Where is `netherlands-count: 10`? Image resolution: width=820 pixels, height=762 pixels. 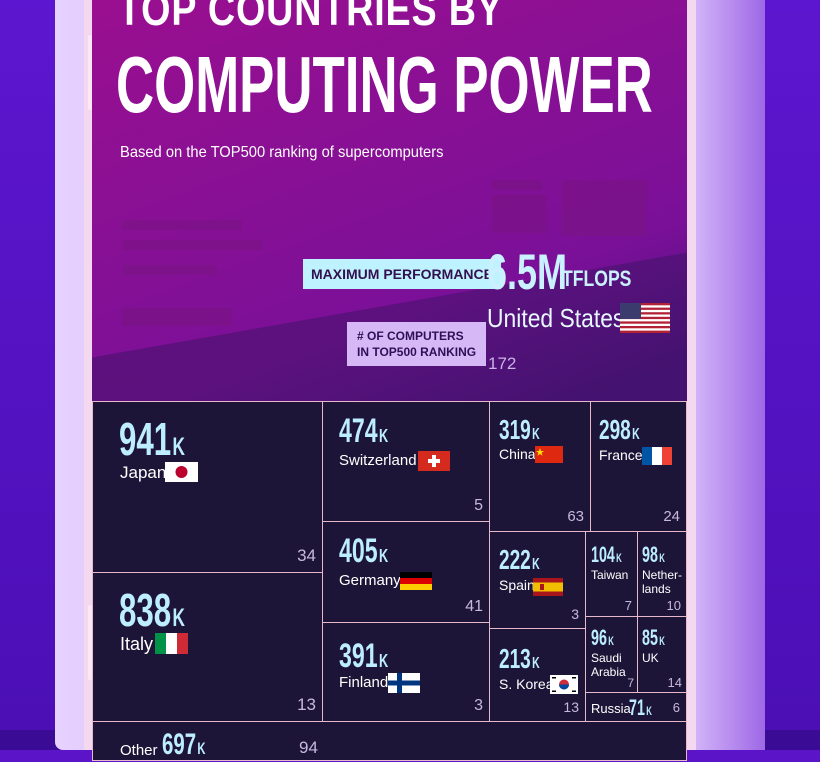
netherlands-count: 10 is located at coordinates (673, 605).